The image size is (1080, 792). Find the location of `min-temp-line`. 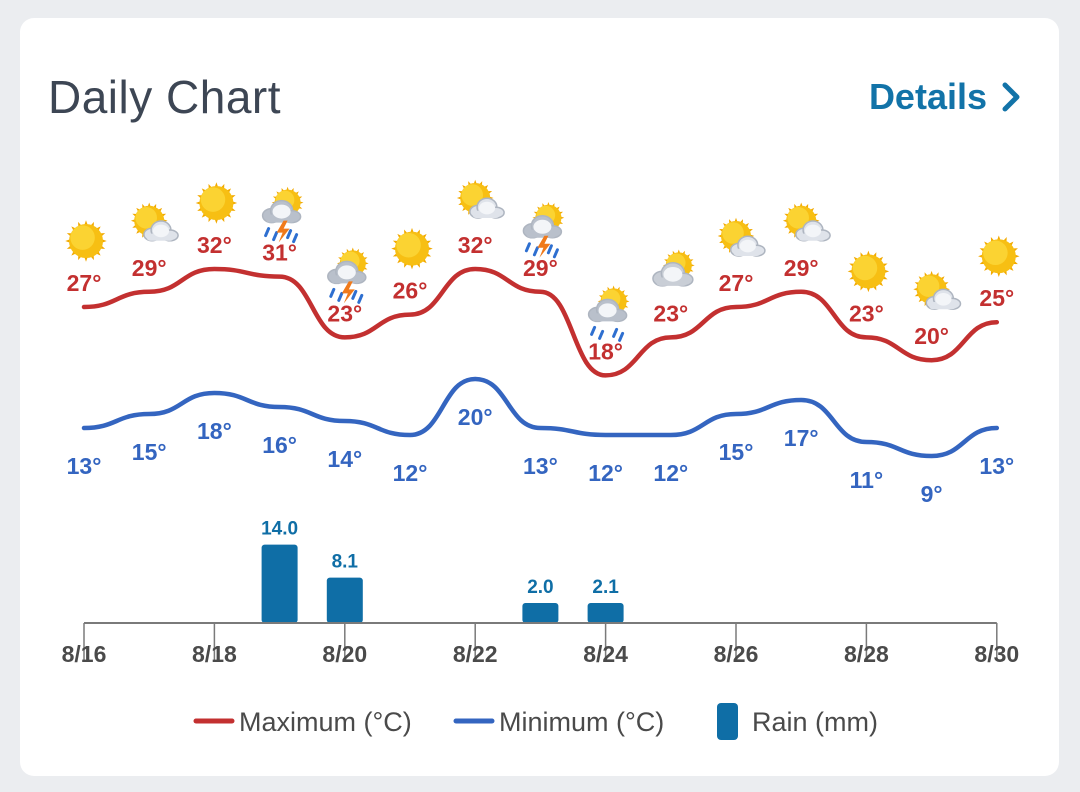

min-temp-line is located at coordinates (540, 417).